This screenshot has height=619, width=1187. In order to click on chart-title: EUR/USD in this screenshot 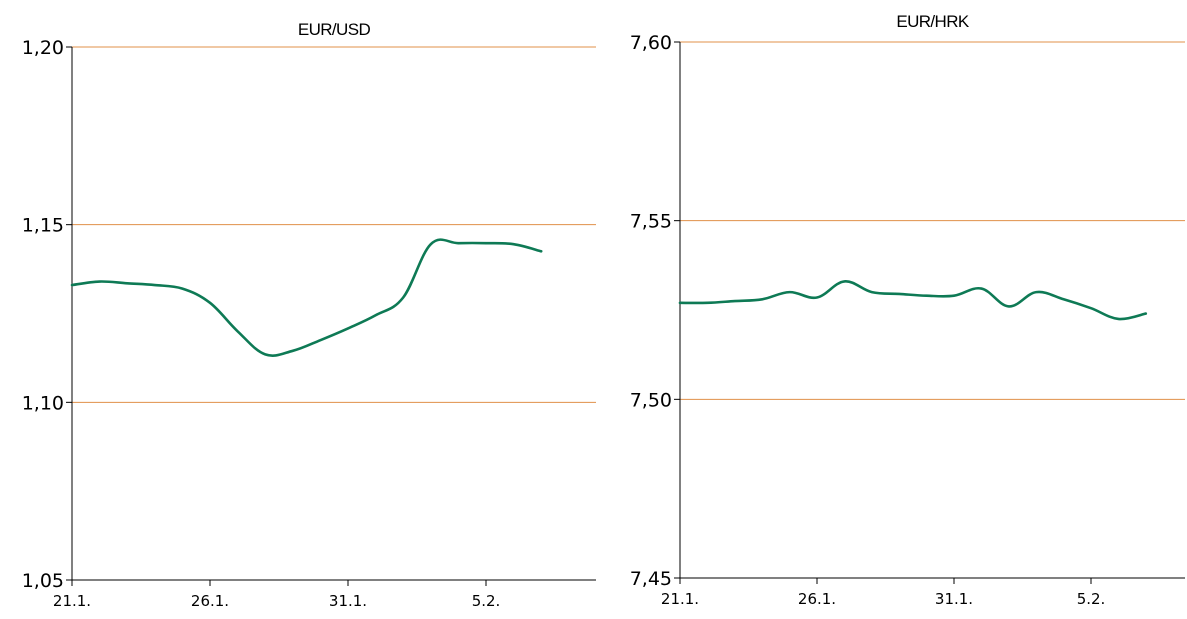, I will do `click(334, 29)`.